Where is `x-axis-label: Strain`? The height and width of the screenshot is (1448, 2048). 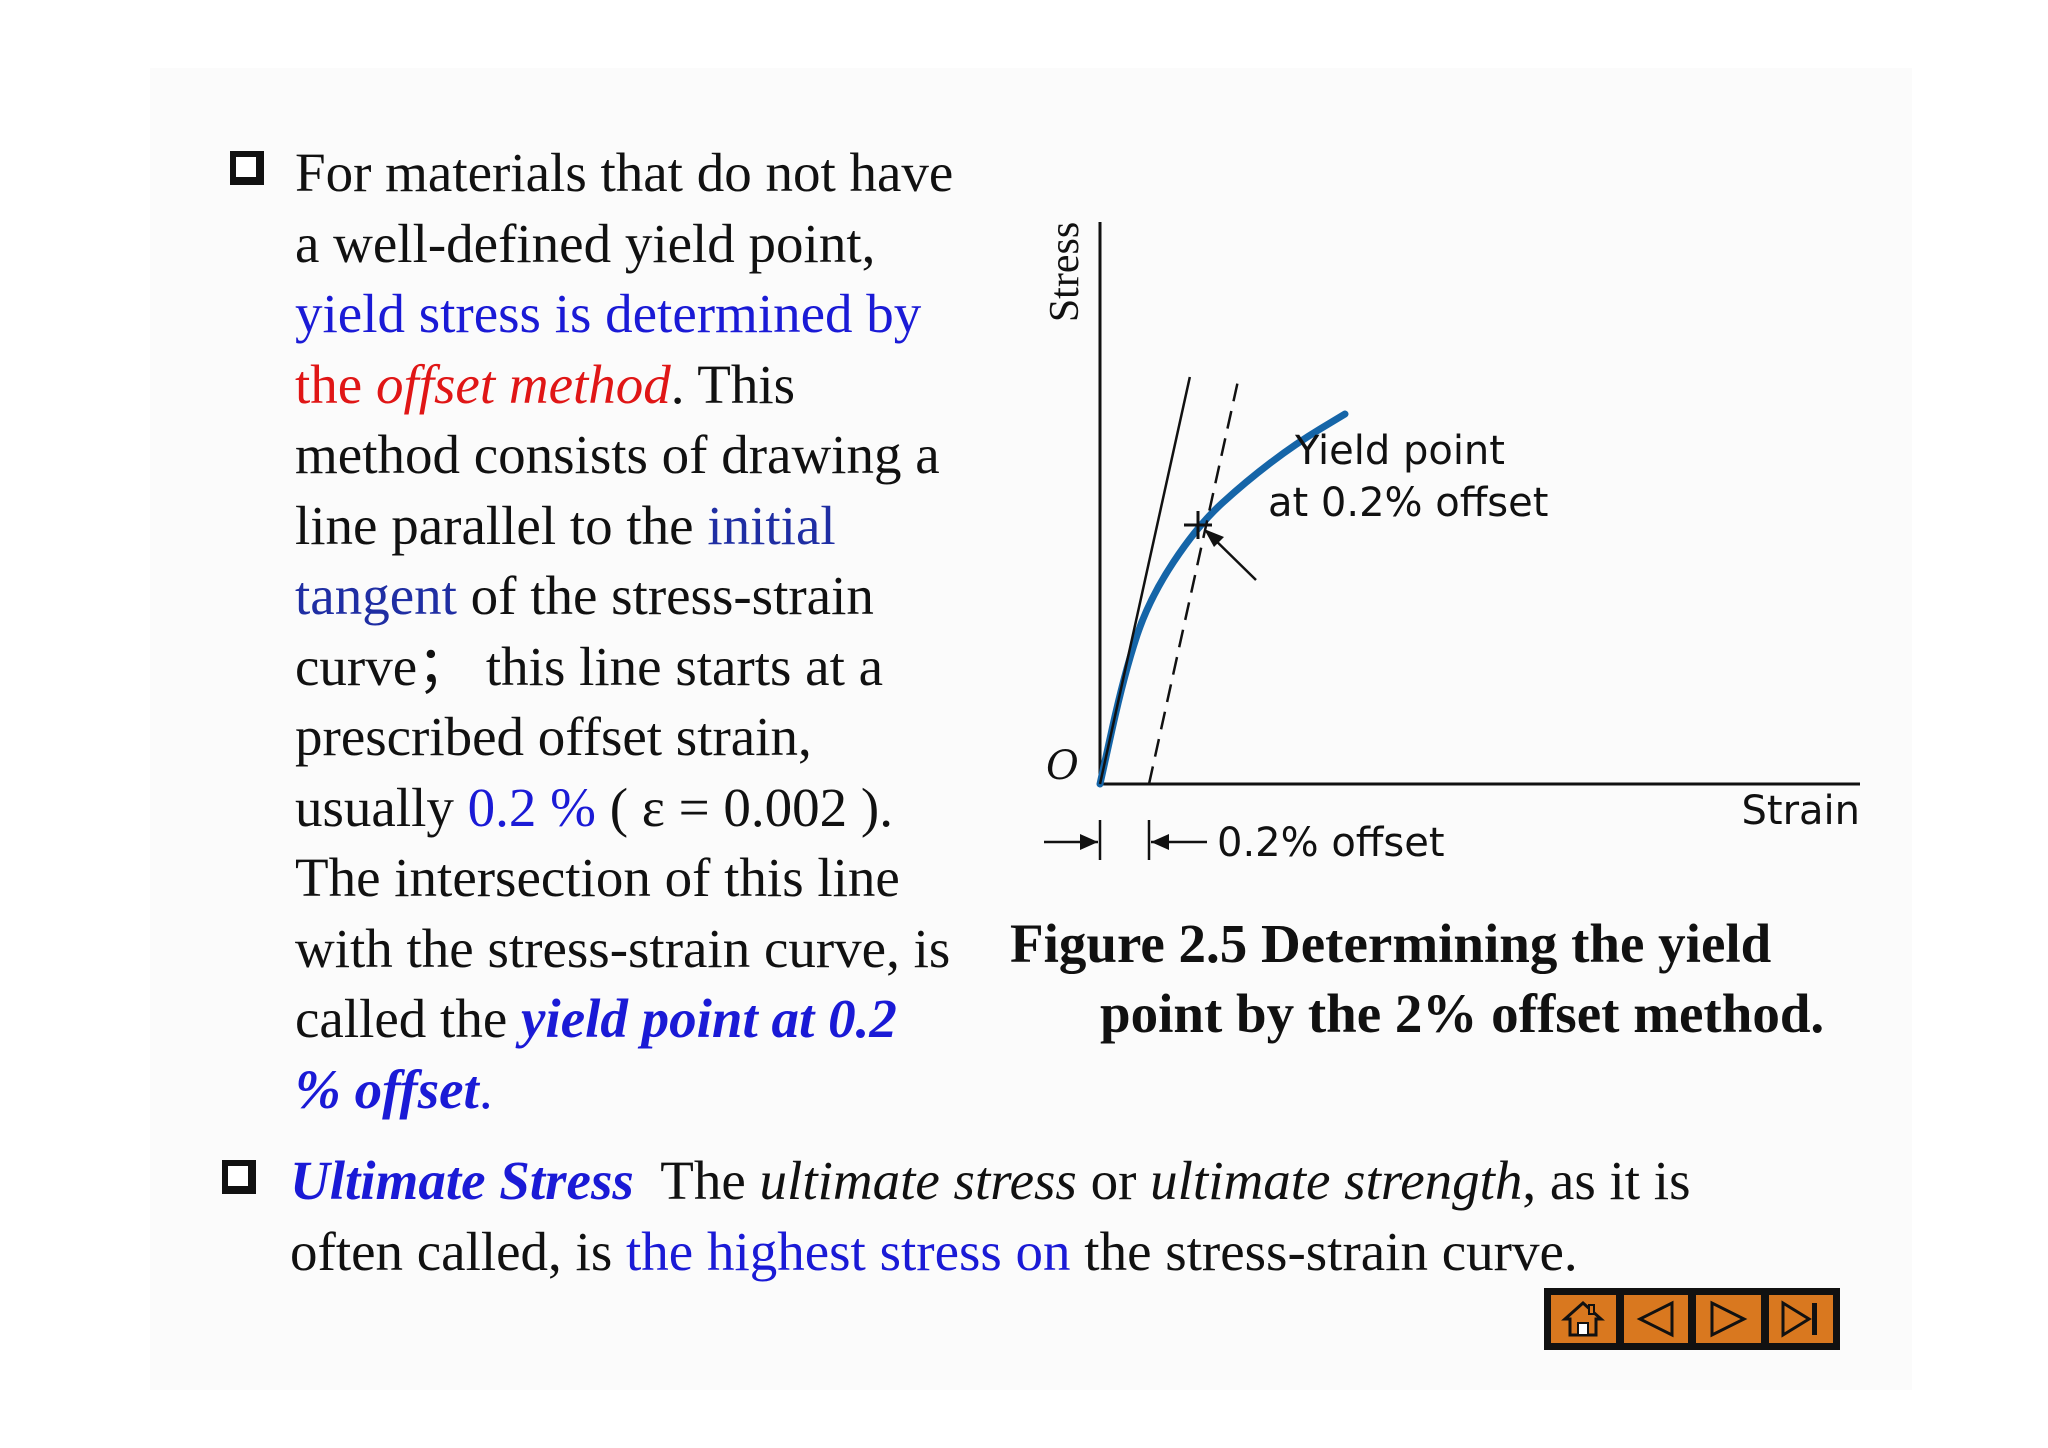
x-axis-label: Strain is located at coordinates (1801, 811).